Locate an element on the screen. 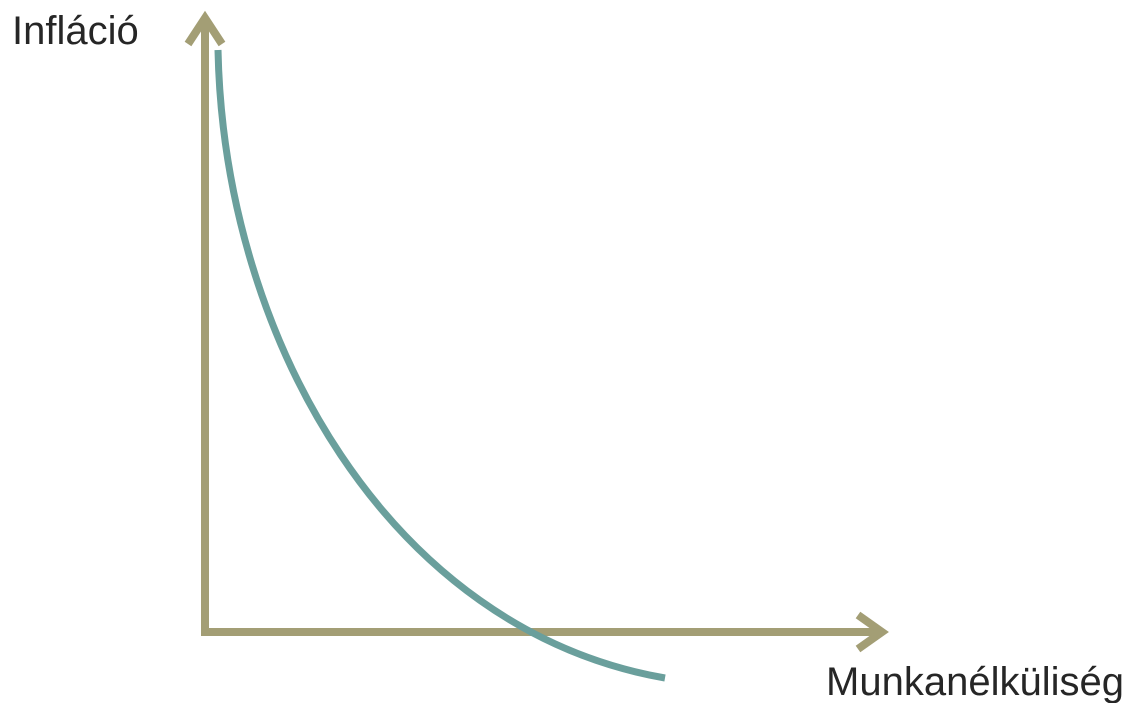 This screenshot has height=703, width=1130. y-axis-label: Infláció is located at coordinates (75, 31).